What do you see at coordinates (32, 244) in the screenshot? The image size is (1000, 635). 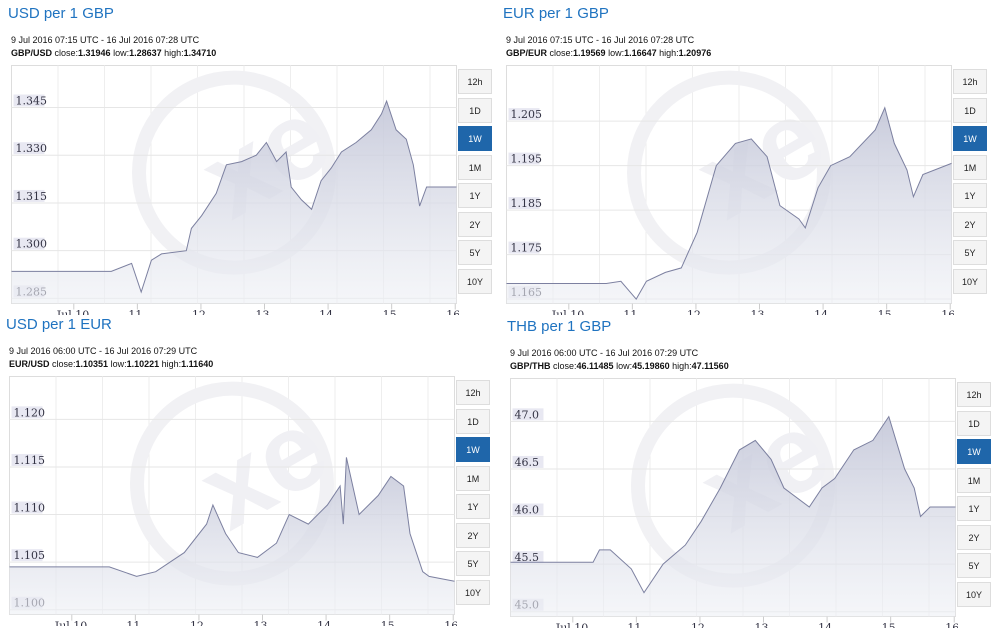 I see `y-tick-label: 1.300` at bounding box center [32, 244].